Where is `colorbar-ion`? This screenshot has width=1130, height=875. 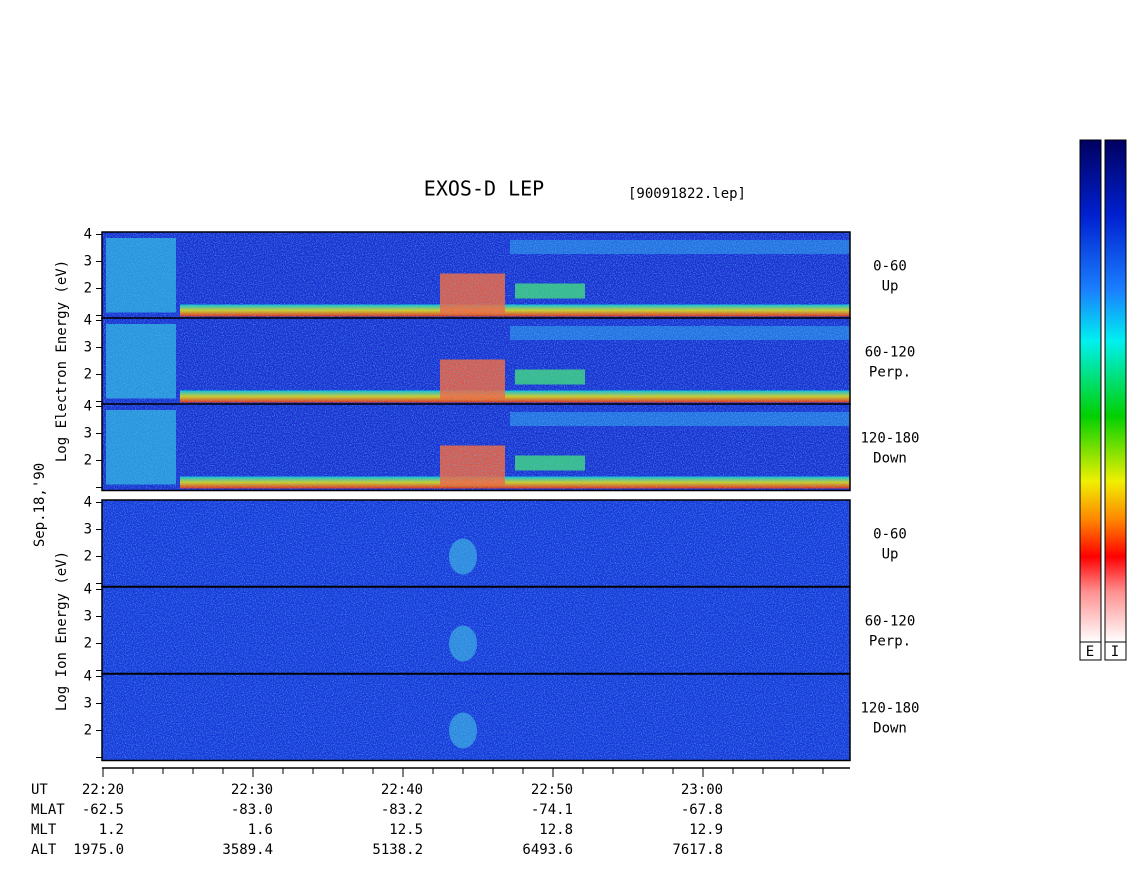 colorbar-ion is located at coordinates (1115, 391).